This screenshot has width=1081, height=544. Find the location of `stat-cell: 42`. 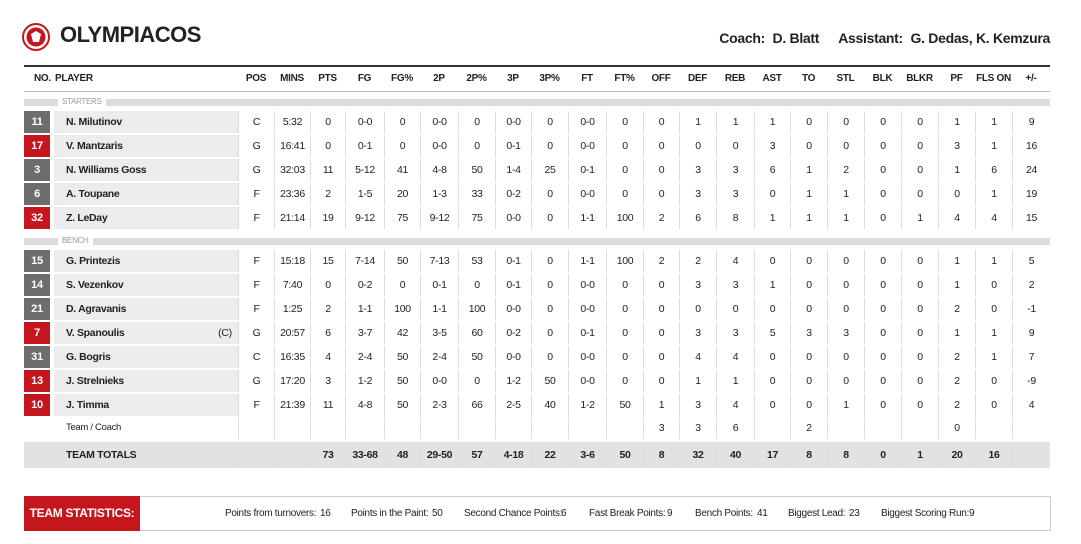

stat-cell: 42 is located at coordinates (402, 333).